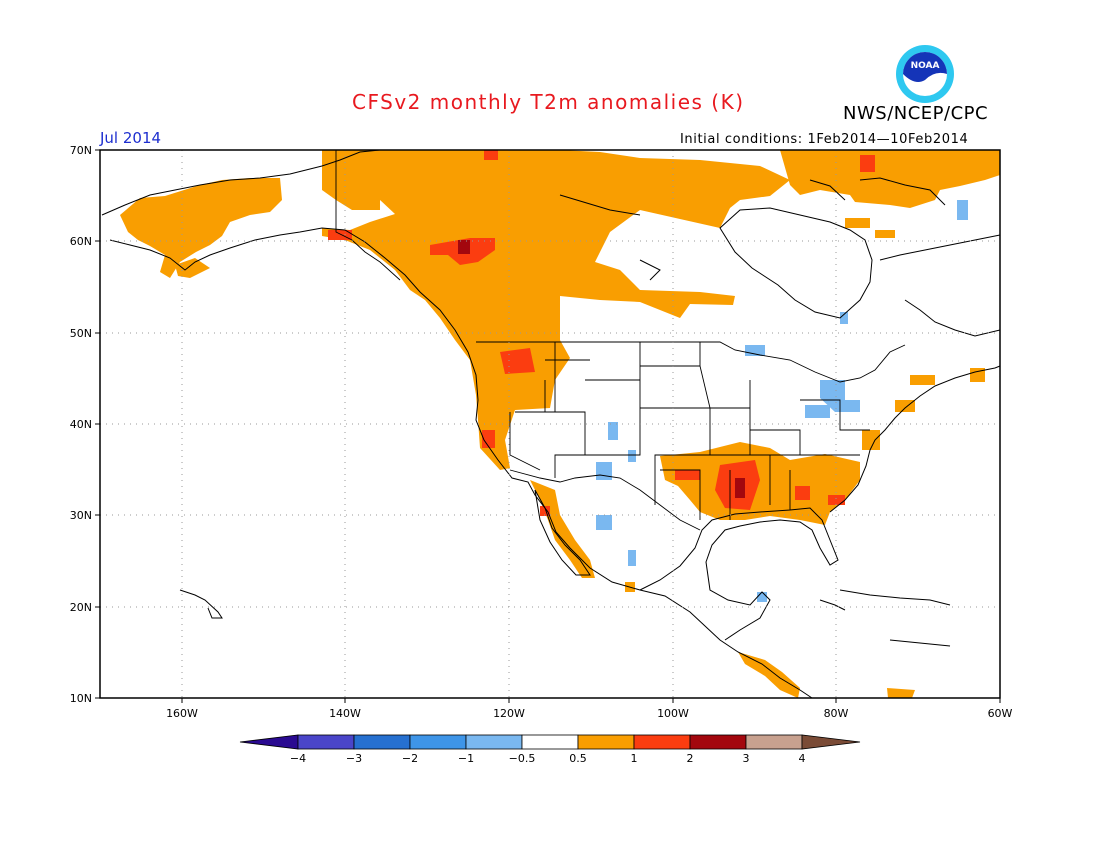 This screenshot has height=850, width=1100. What do you see at coordinates (509, 713) in the screenshot?
I see `lon-label: 120W` at bounding box center [509, 713].